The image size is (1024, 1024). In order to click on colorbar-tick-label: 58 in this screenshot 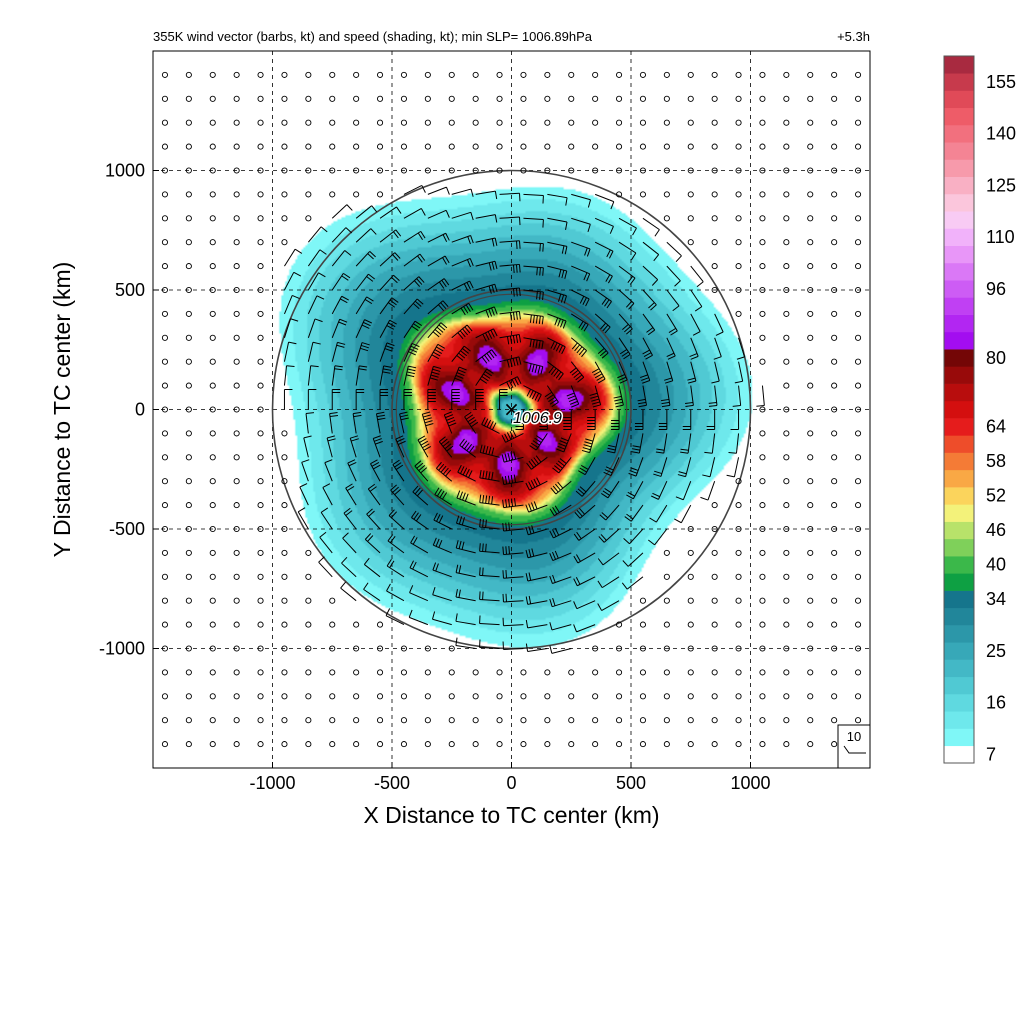, I will do `click(996, 461)`.